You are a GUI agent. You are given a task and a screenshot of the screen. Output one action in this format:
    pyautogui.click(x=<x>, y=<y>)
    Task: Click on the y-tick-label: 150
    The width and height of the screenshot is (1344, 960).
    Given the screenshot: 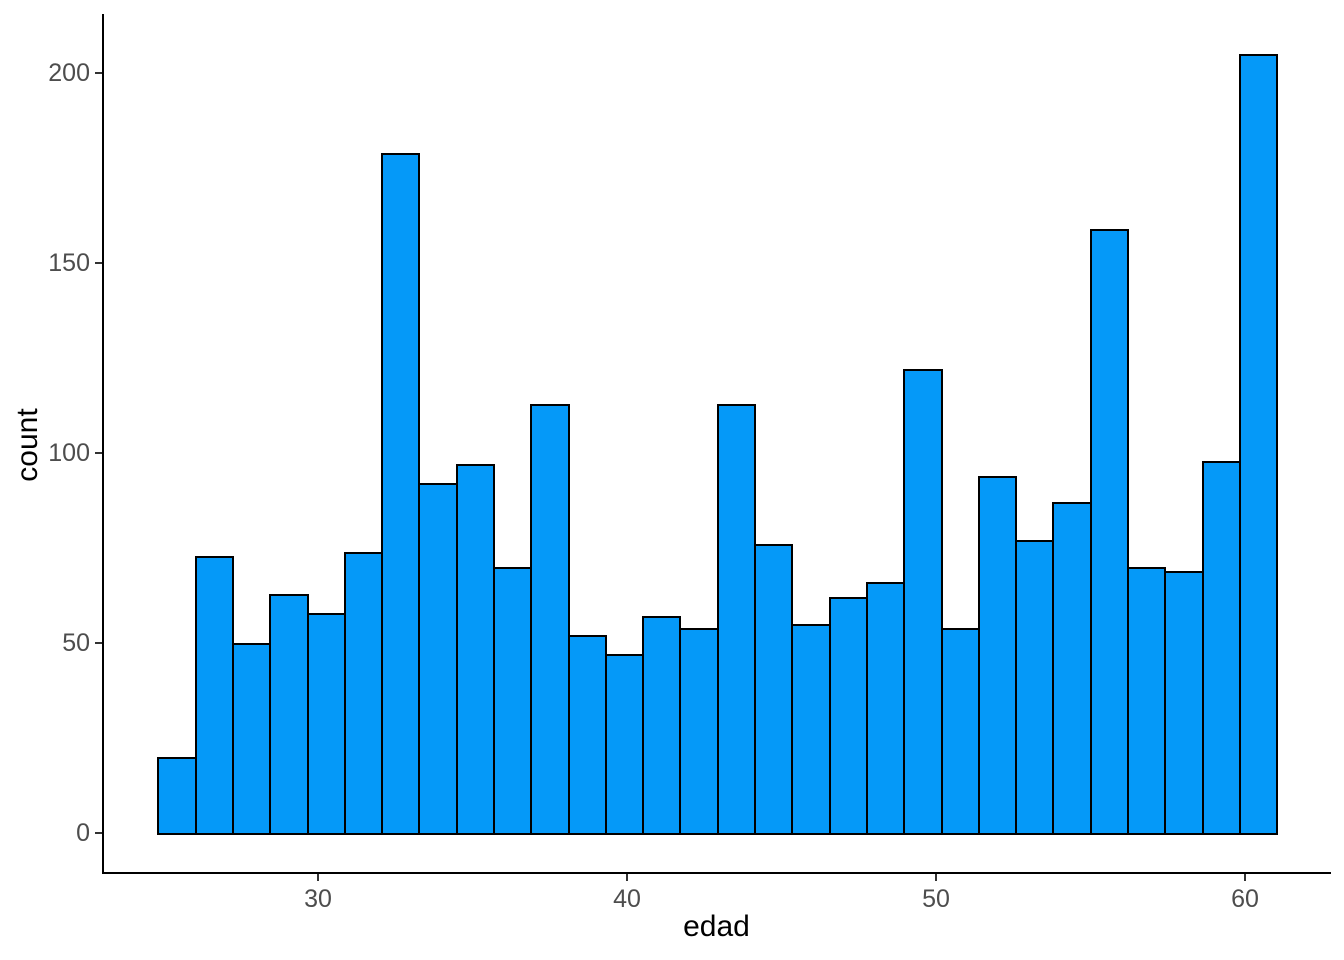 What is the action you would take?
    pyautogui.click(x=69, y=263)
    